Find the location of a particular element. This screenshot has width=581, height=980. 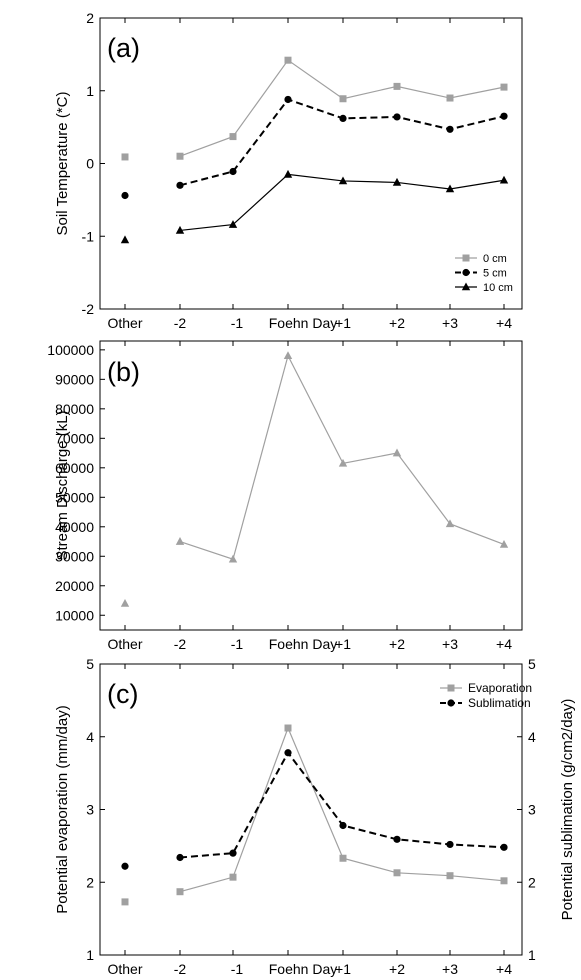

y-tick-label: 50000 is located at coordinates (74, 497).